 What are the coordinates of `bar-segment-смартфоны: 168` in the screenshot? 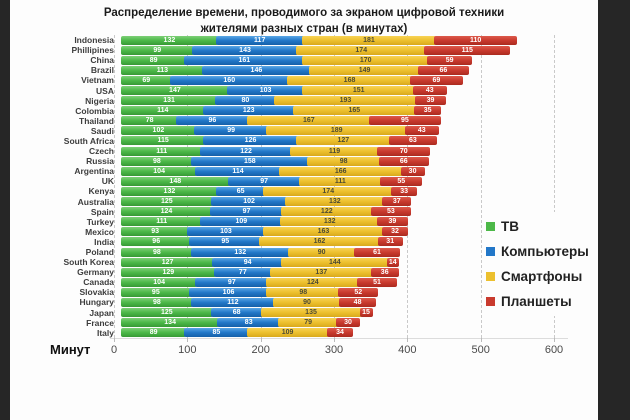 It's located at (349, 80).